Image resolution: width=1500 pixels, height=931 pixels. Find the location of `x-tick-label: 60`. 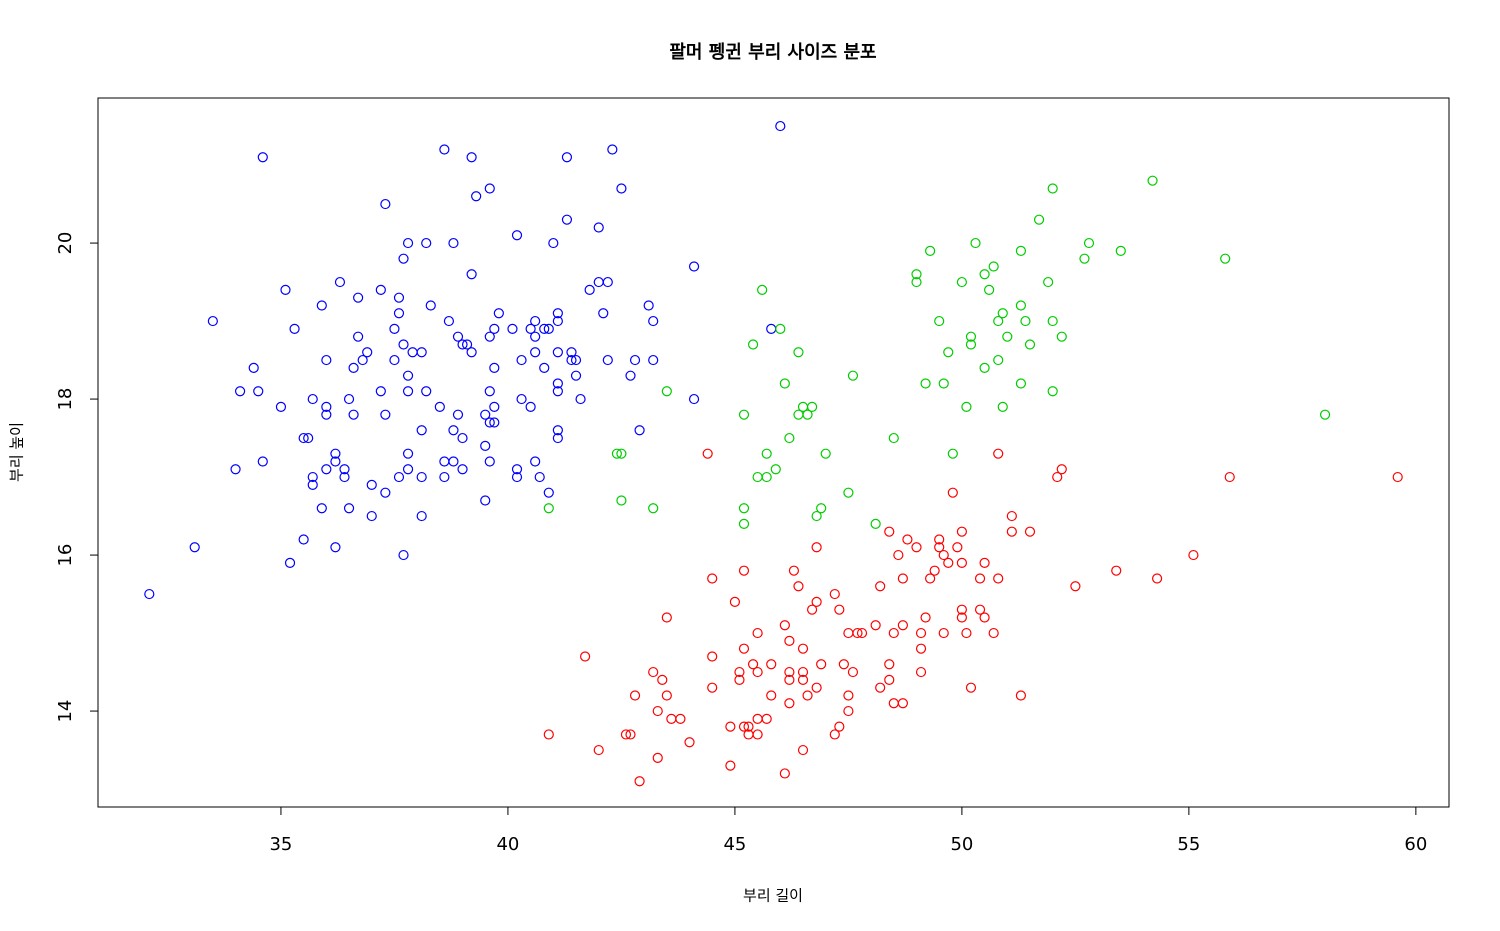

x-tick-label: 60 is located at coordinates (1415, 844).